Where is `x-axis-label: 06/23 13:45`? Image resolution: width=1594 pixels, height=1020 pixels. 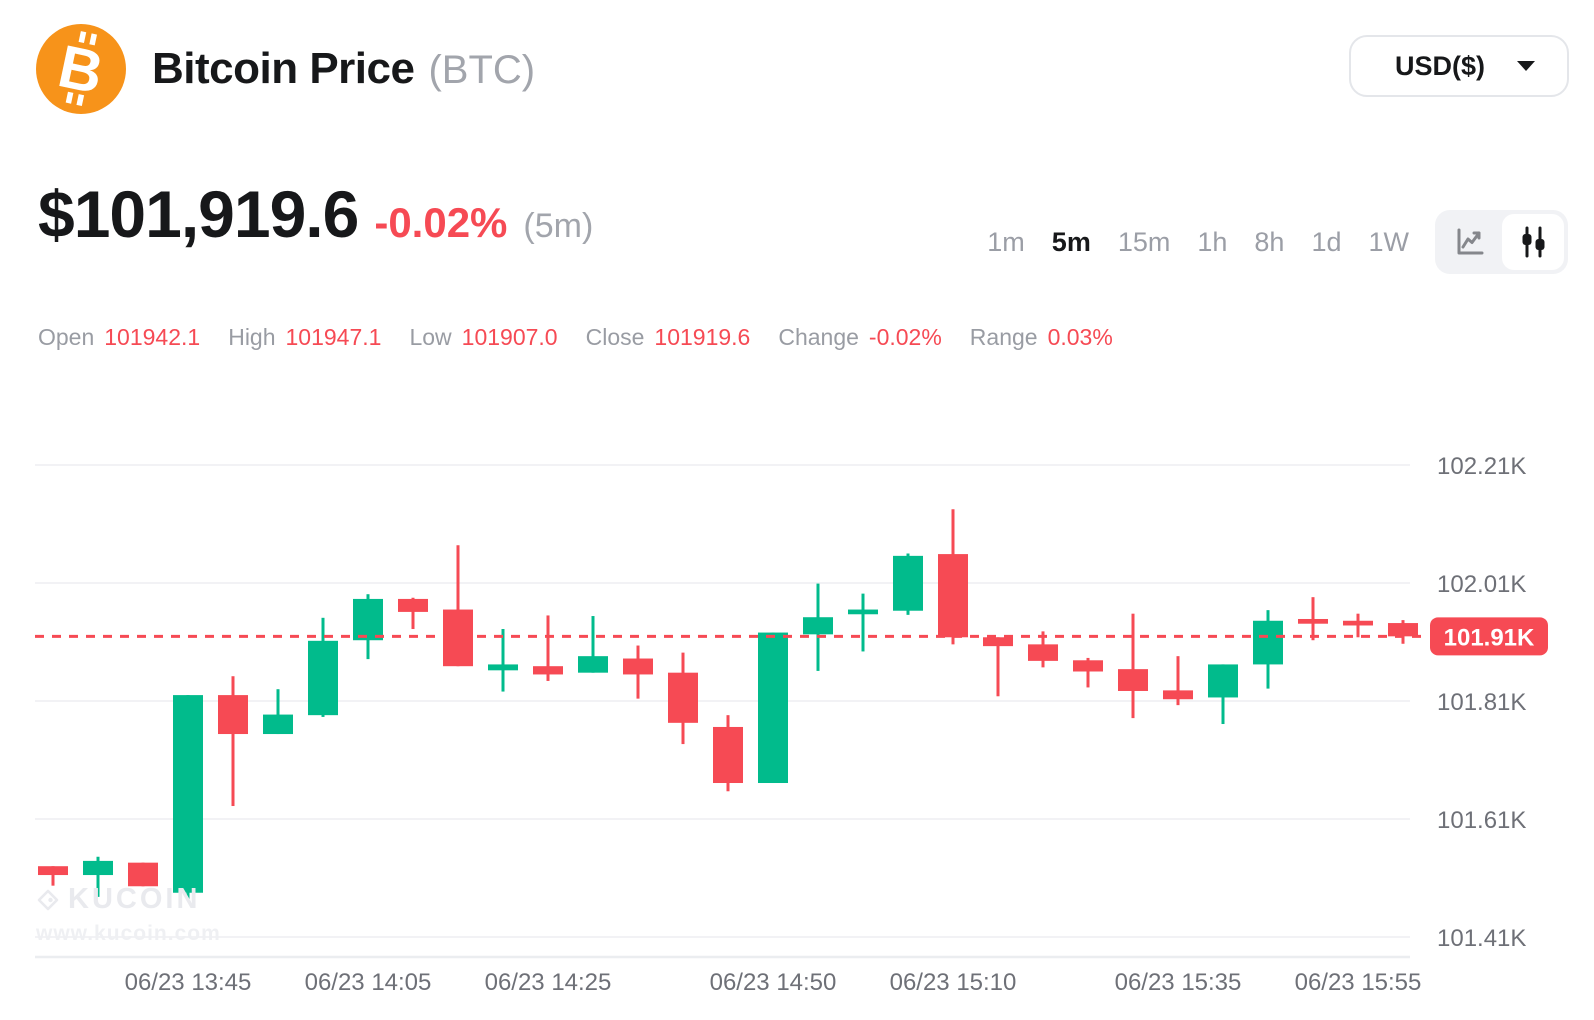 x-axis-label: 06/23 13:45 is located at coordinates (188, 982).